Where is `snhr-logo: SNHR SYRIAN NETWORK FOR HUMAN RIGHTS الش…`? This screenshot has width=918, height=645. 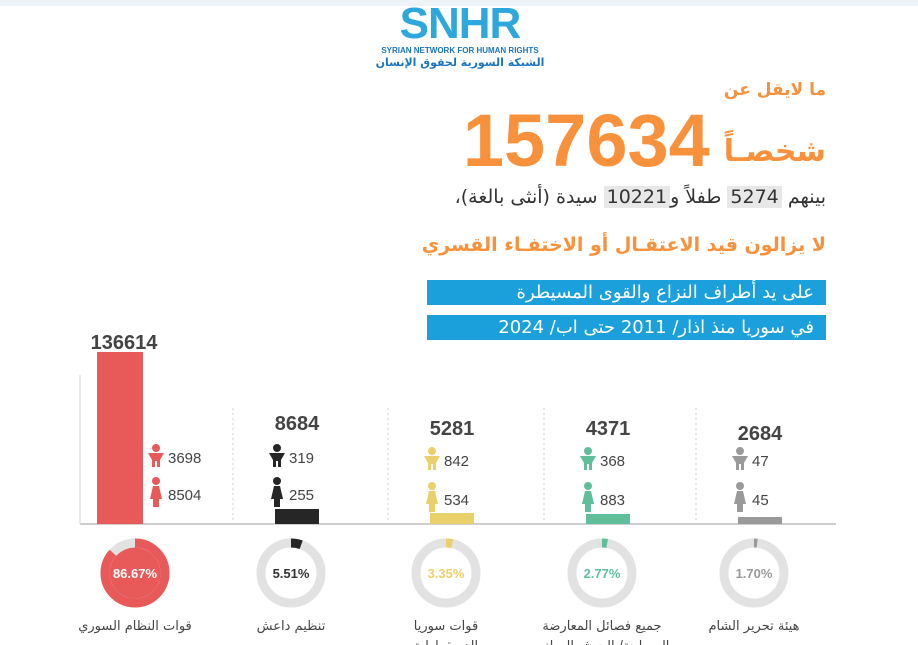 snhr-logo: SNHR SYRIAN NETWORK FOR HUMAN RIGHTS الش… is located at coordinates (460, 39).